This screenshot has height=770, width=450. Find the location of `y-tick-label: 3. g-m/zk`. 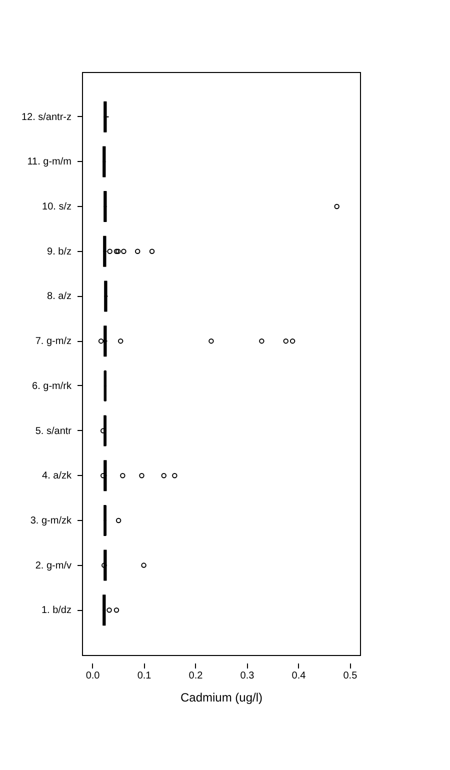

y-tick-label: 3. g-m/zk is located at coordinates (51, 520).